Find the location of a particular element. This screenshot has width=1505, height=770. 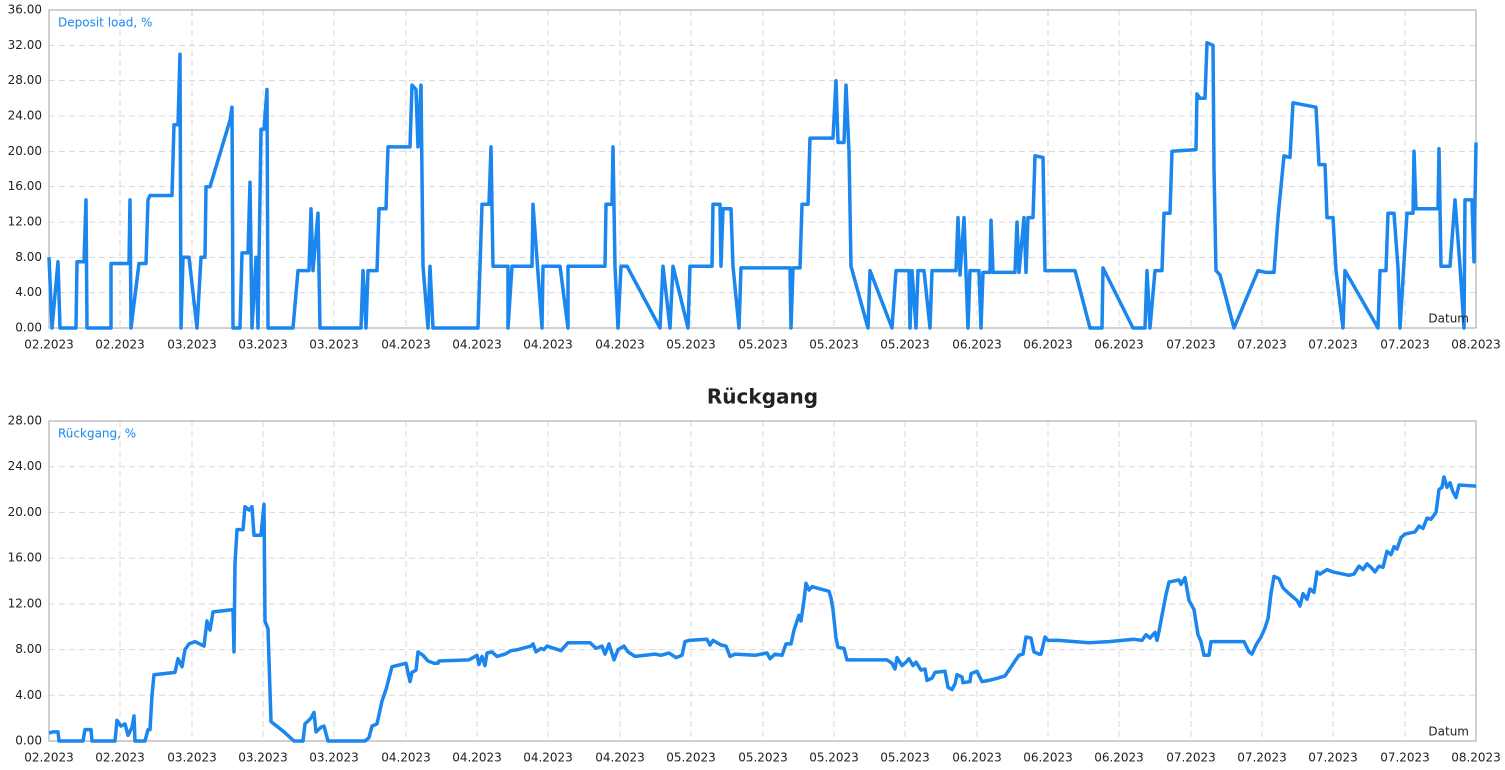

legend-label: Rückgang, % is located at coordinates (97, 434).